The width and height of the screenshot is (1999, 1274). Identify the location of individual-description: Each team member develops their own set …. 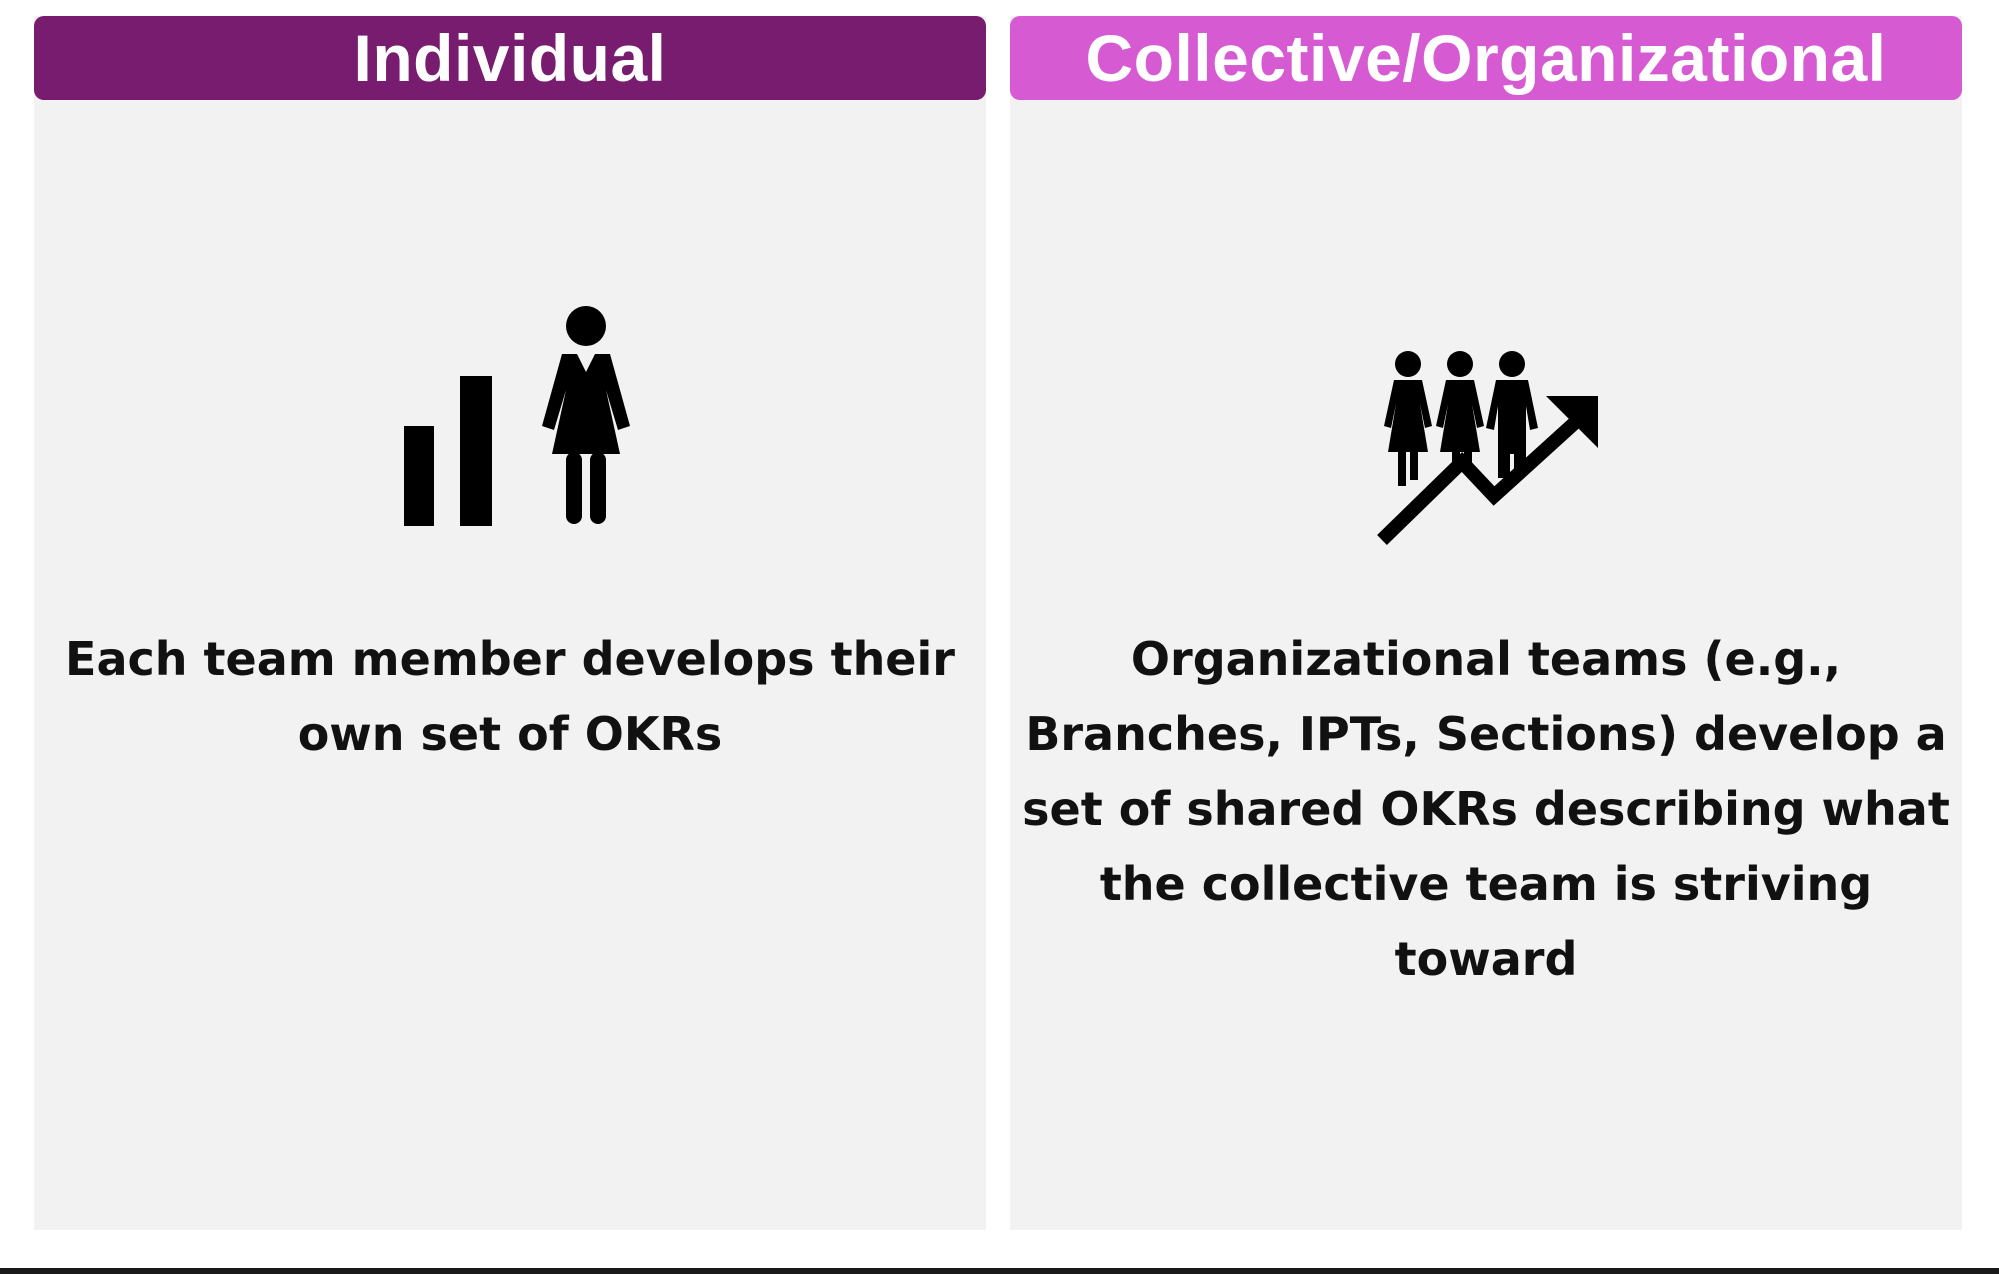
(510, 696).